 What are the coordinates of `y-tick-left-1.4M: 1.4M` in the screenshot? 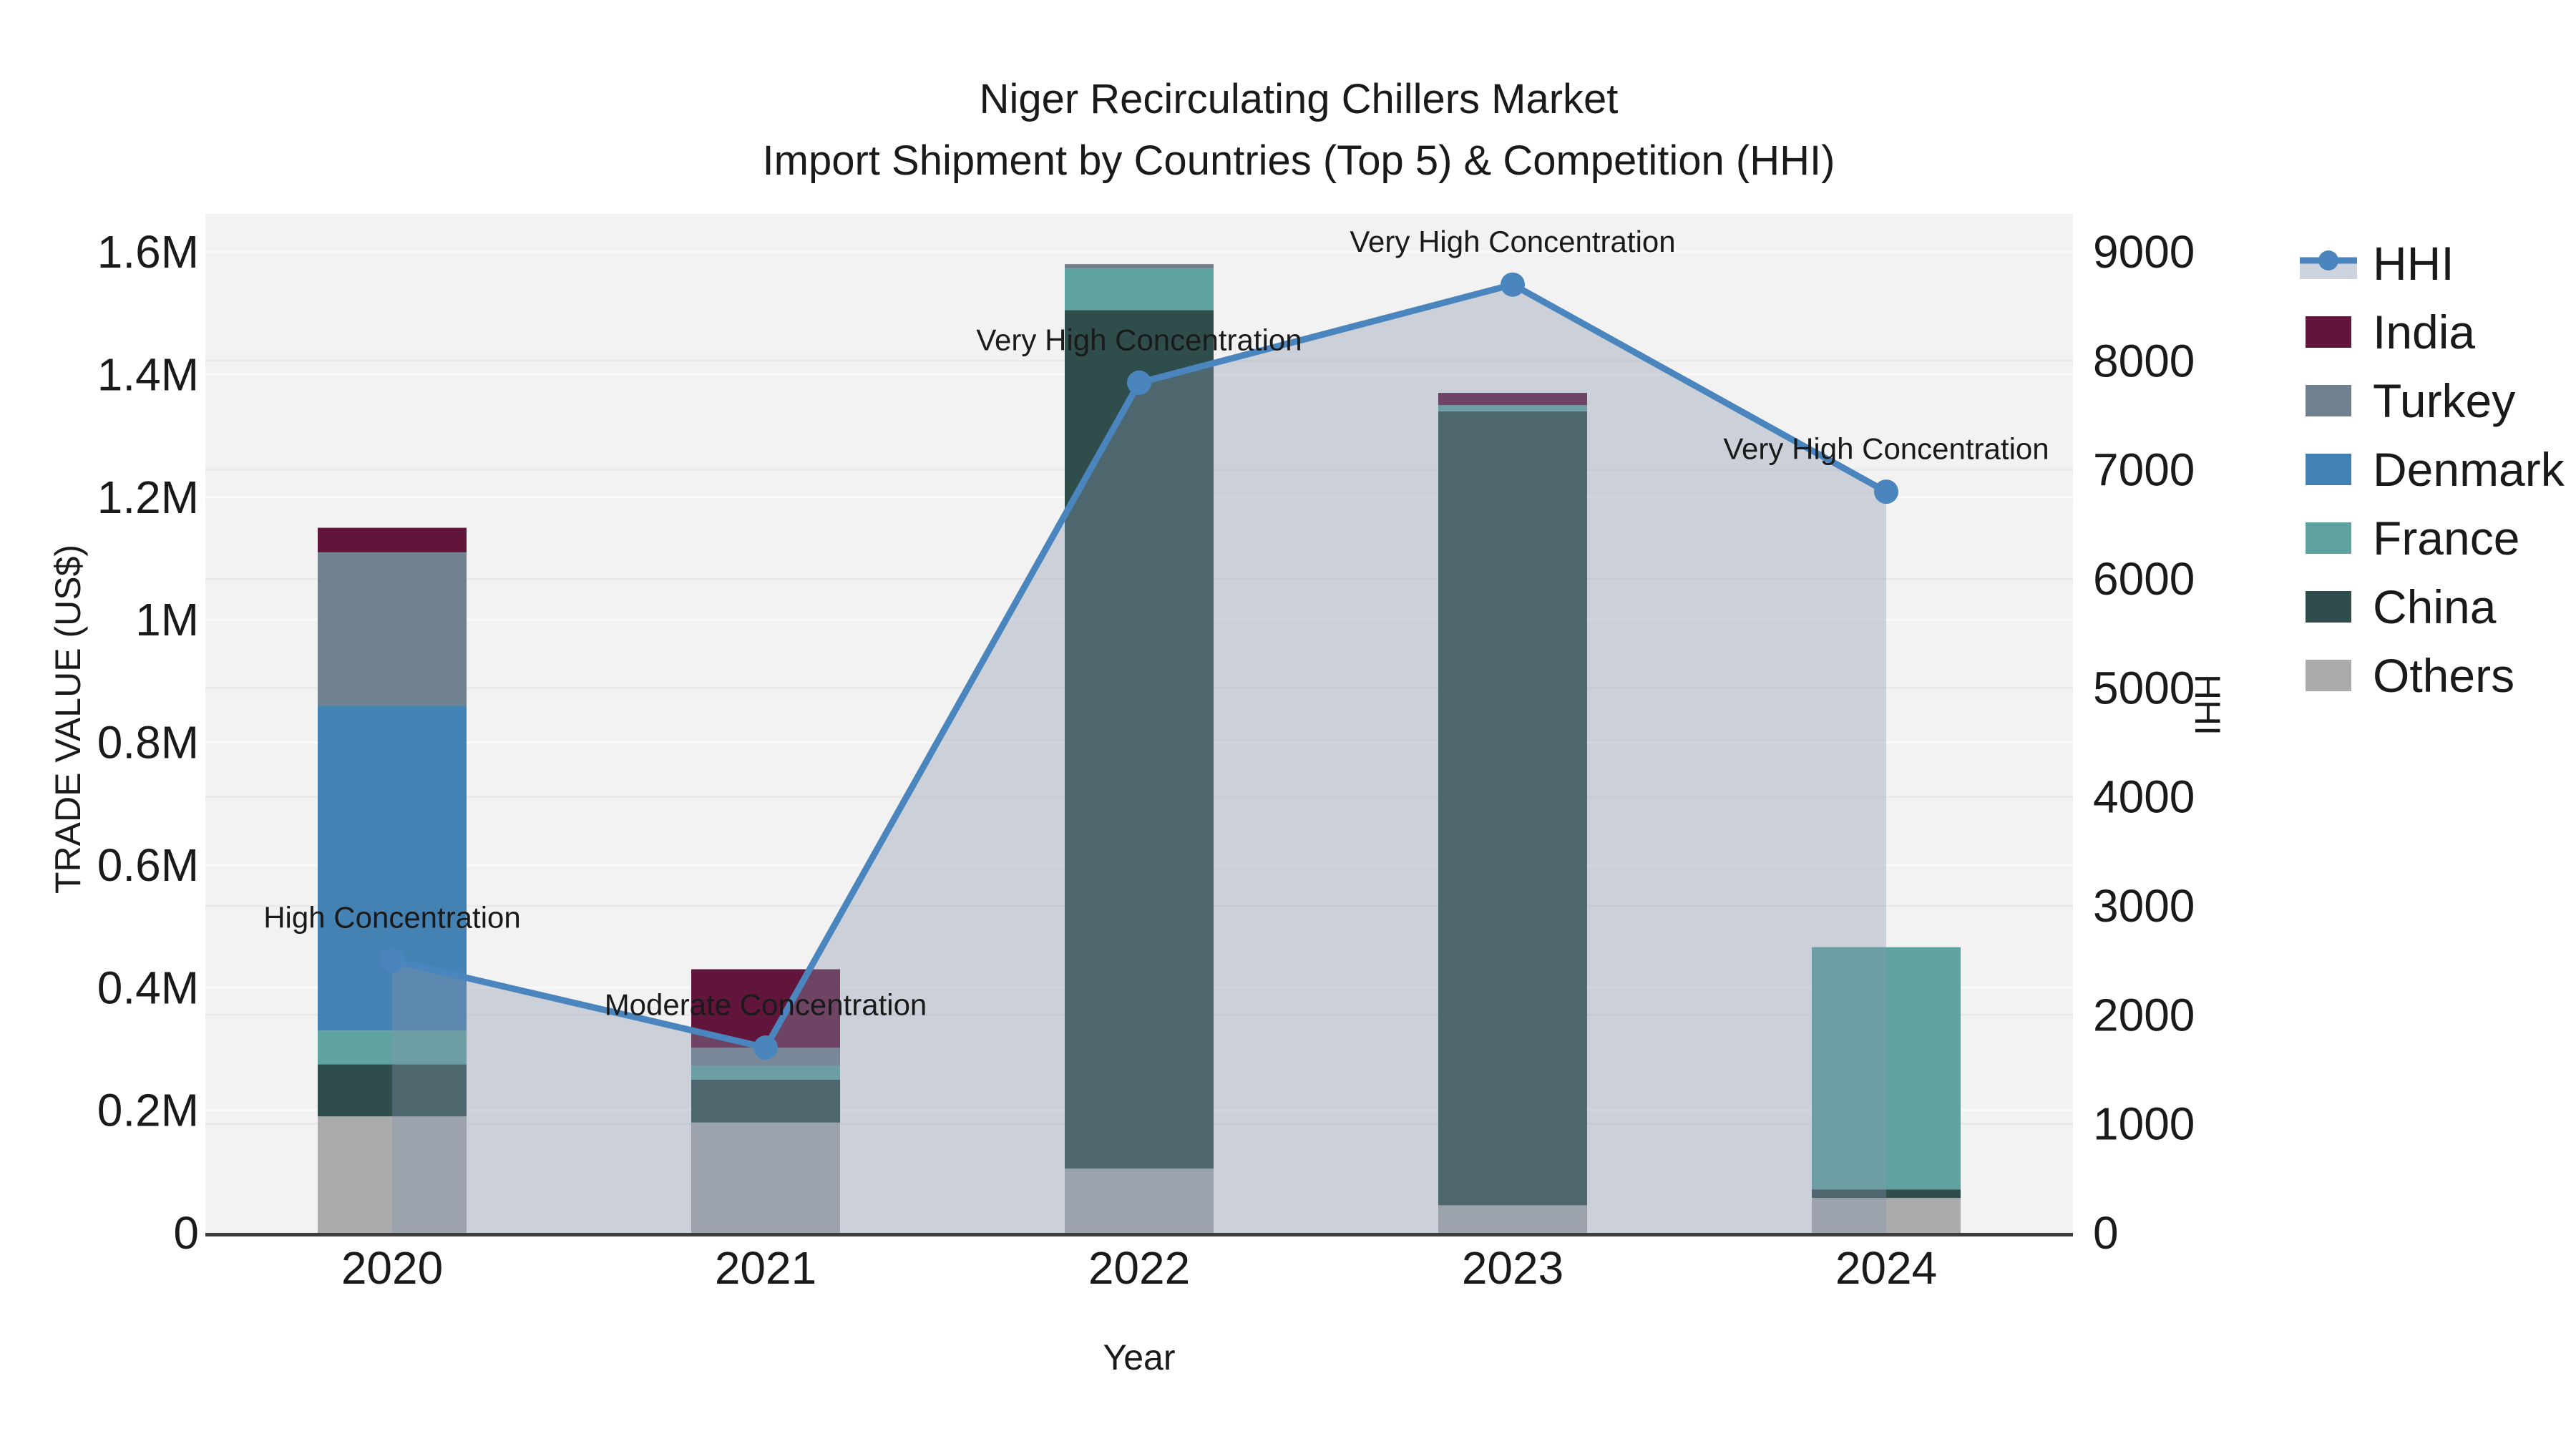 It's located at (148, 374).